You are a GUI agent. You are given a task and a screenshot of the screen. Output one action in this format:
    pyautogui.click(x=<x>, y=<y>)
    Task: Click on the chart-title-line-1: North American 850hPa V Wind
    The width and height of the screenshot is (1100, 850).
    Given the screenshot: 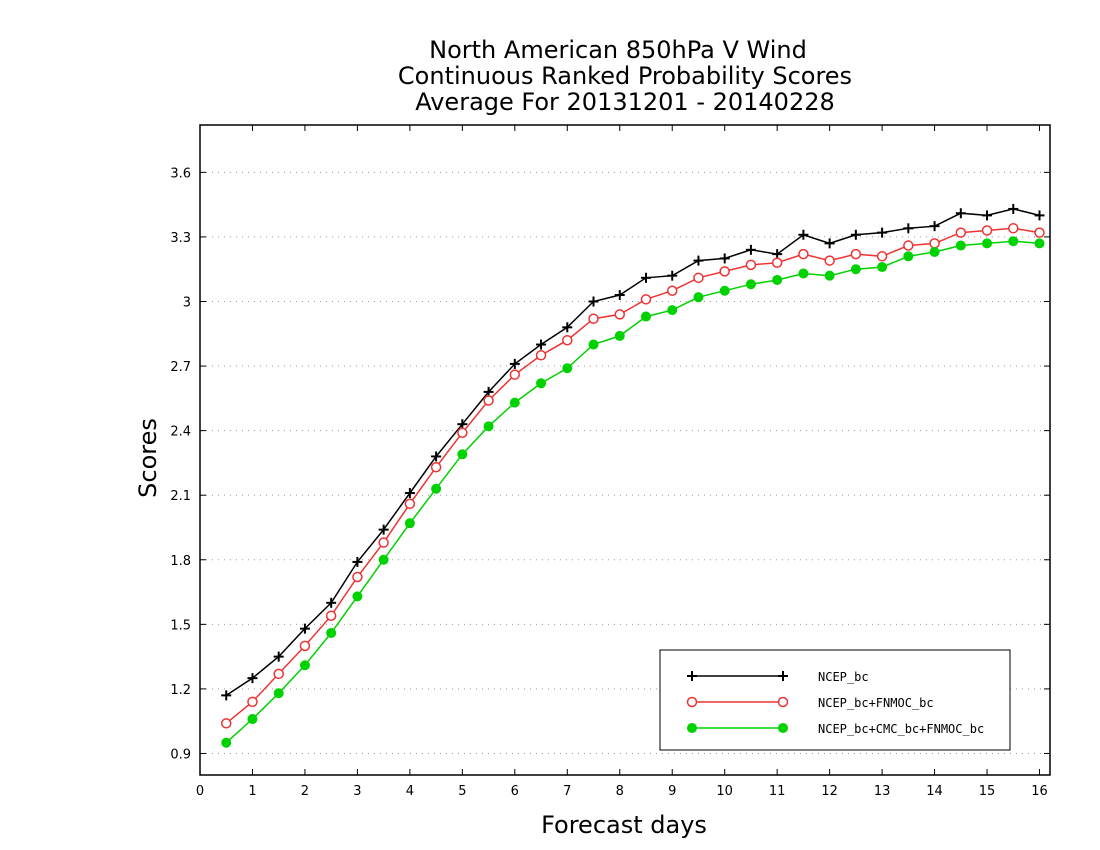 What is the action you would take?
    pyautogui.click(x=618, y=50)
    